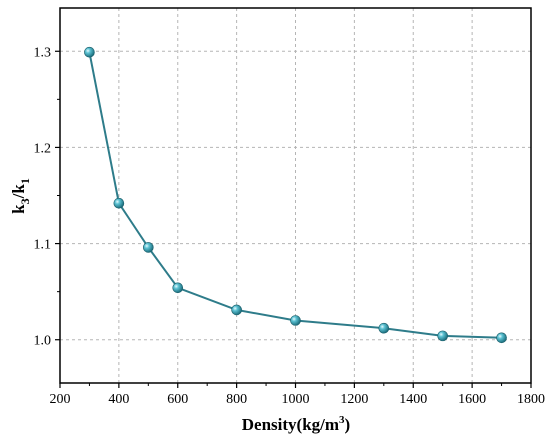  What do you see at coordinates (413, 399) in the screenshot?
I see `x-tick-label: 1400` at bounding box center [413, 399].